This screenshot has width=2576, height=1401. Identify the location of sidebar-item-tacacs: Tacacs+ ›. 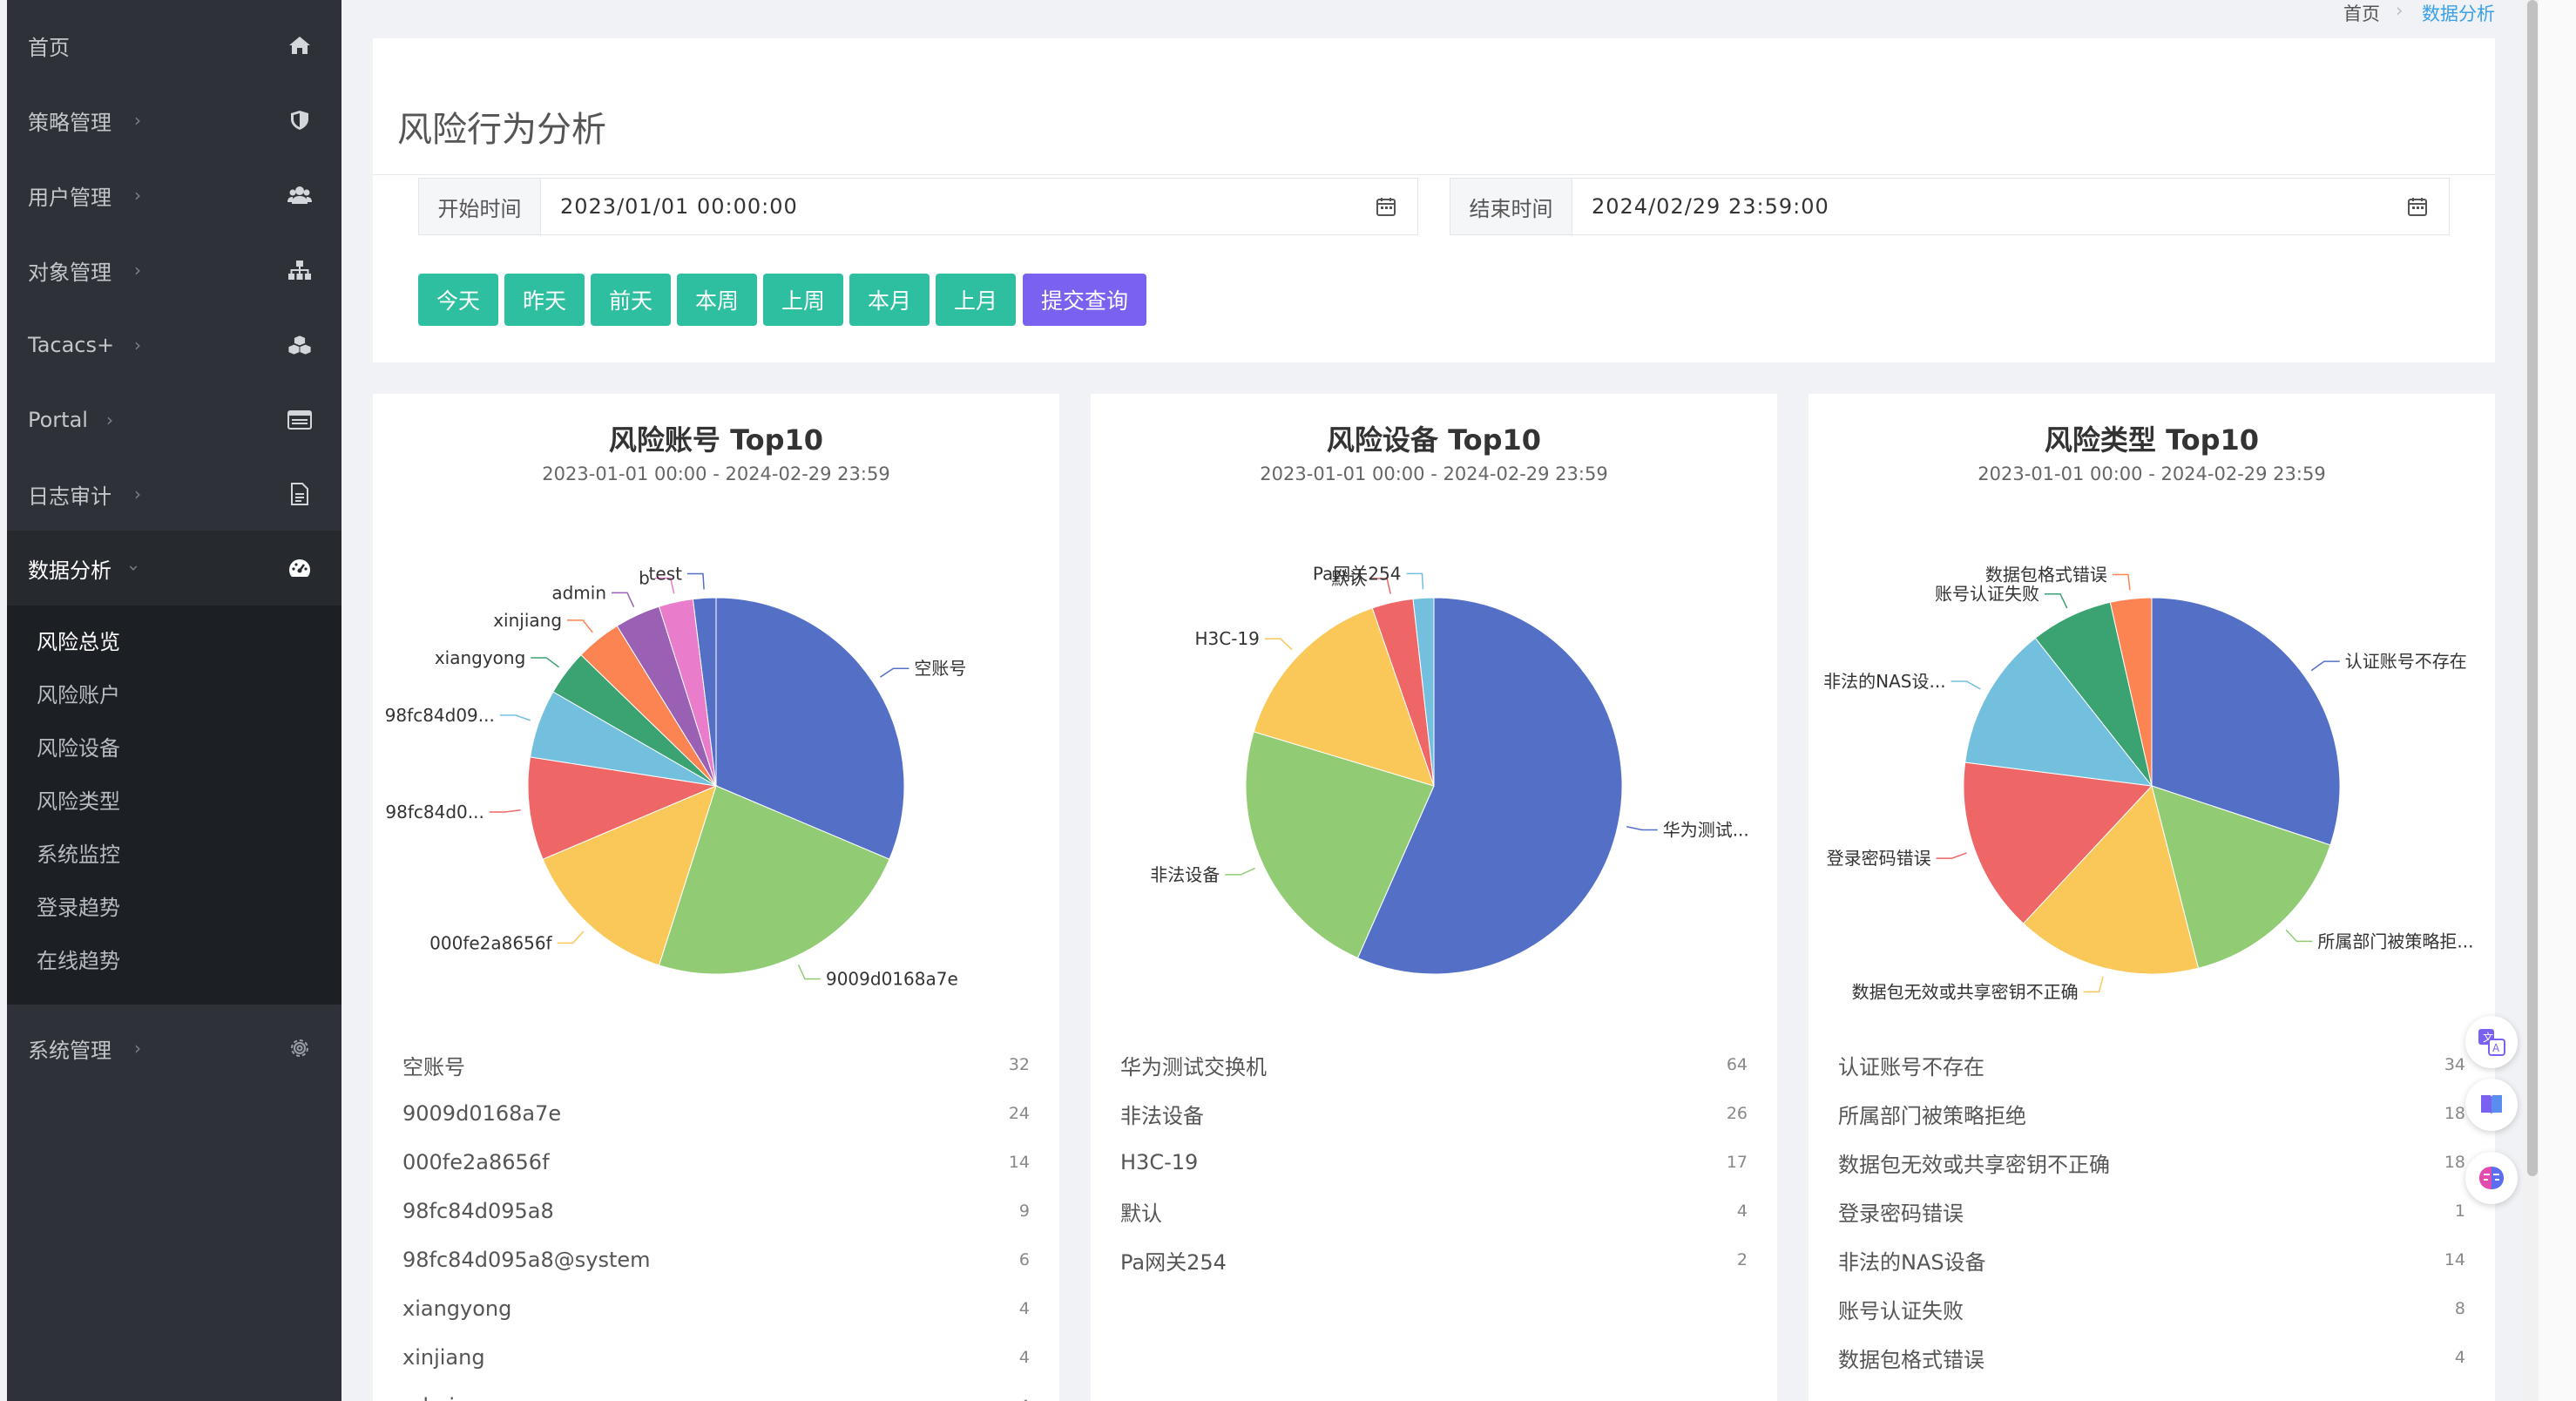
(174, 345).